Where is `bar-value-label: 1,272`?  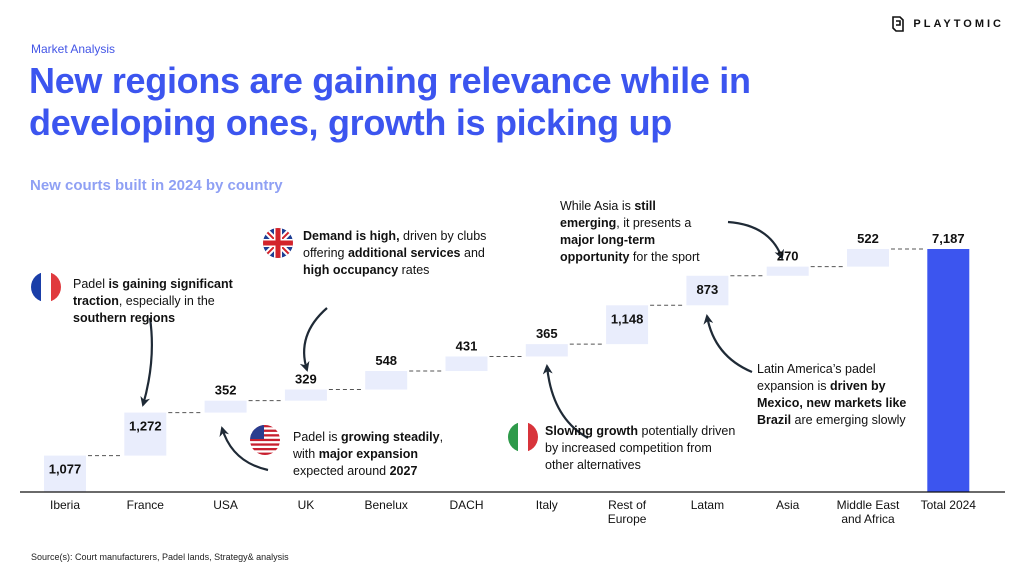
bar-value-label: 1,272 is located at coordinates (145, 426).